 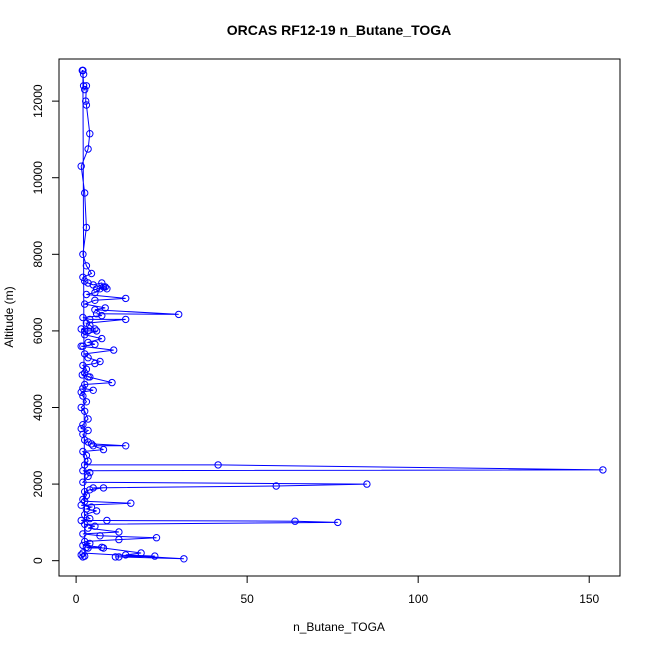 What do you see at coordinates (38, 483) in the screenshot?
I see `y-tick-label: 2000` at bounding box center [38, 483].